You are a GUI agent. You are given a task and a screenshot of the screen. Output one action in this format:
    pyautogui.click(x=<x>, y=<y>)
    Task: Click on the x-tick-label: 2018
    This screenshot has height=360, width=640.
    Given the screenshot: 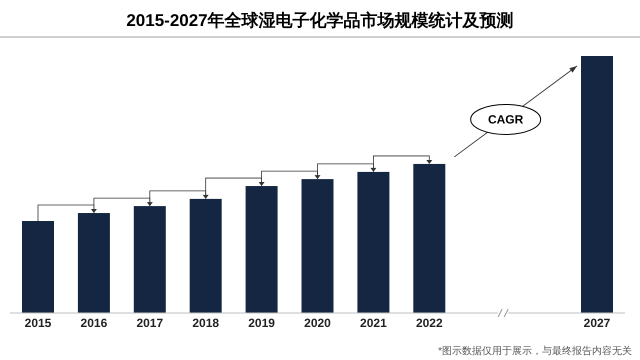 What is the action you would take?
    pyautogui.click(x=206, y=323)
    